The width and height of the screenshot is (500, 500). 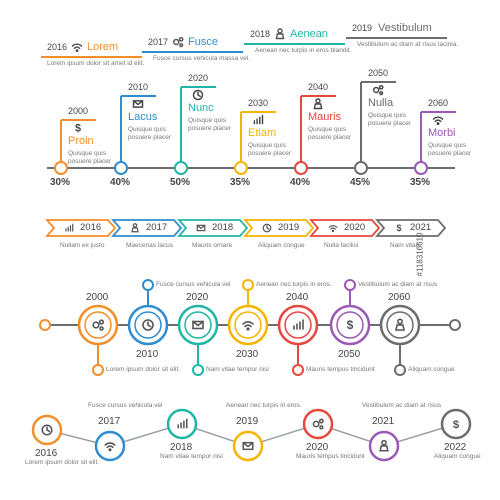 I want to click on chevron-caption: Mauris ornare, so click(x=212, y=245).